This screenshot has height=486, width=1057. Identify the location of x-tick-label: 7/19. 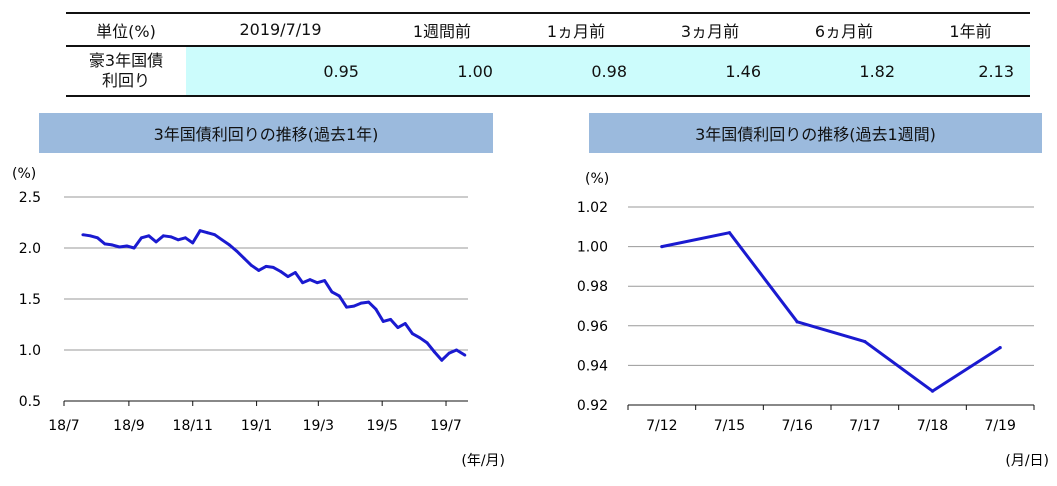
(999, 426).